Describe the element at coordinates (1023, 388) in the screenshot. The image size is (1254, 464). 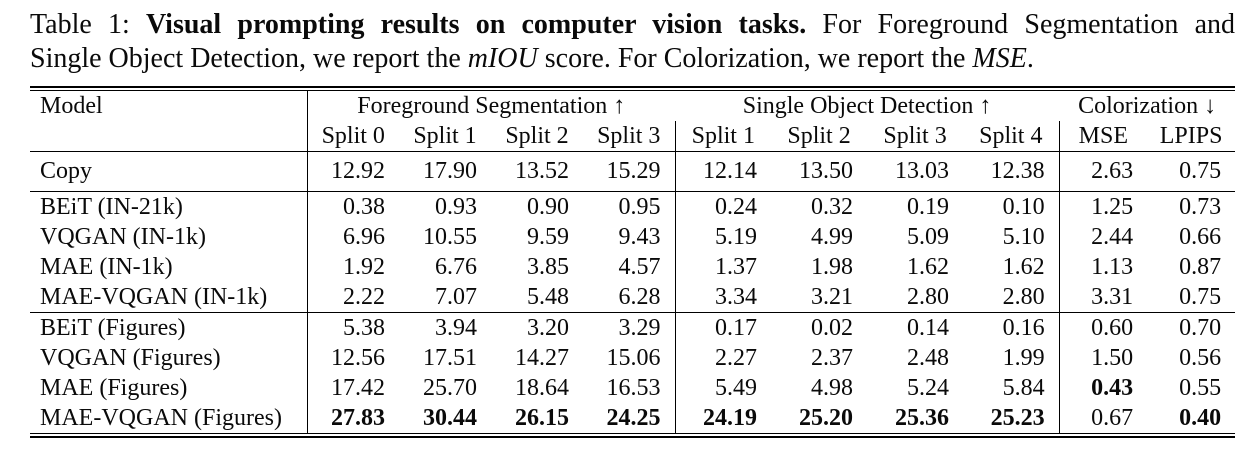
I see `value-cell: 5.84` at that location.